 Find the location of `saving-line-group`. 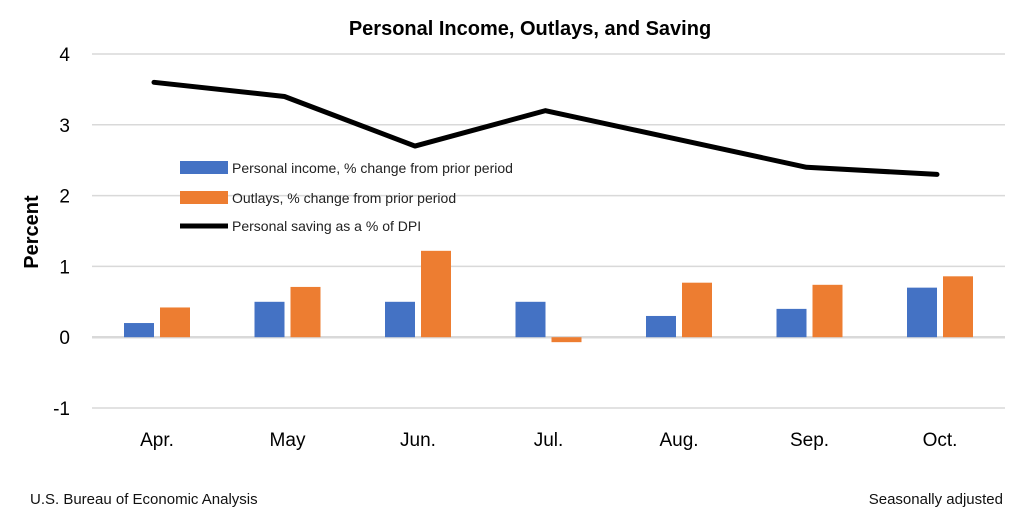

saving-line-group is located at coordinates (545, 128).